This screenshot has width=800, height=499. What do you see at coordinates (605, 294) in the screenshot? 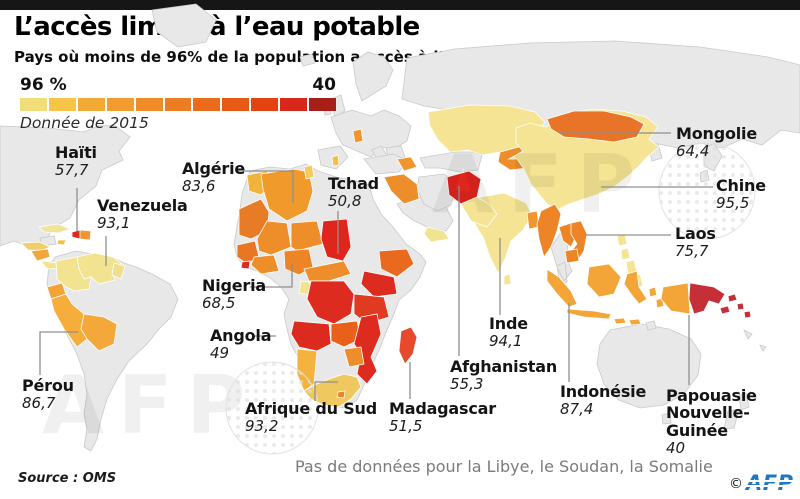
I see `country-indonesia` at bounding box center [605, 294].